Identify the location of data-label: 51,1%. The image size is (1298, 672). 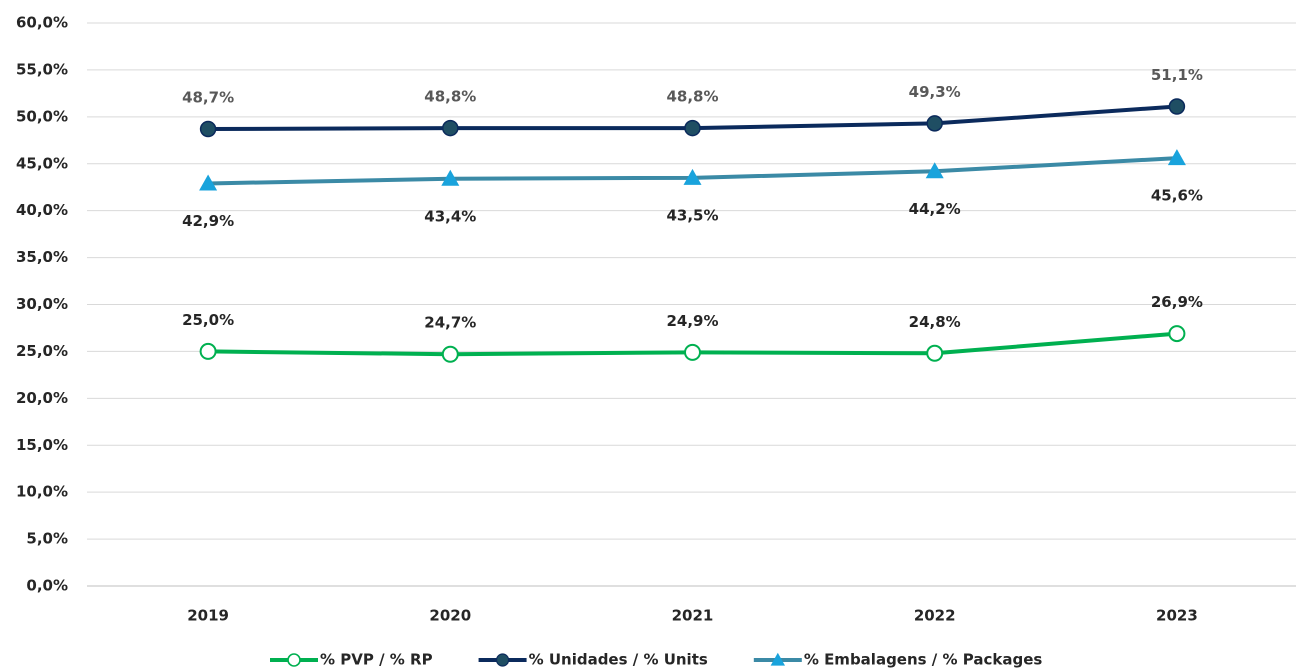
(1177, 75).